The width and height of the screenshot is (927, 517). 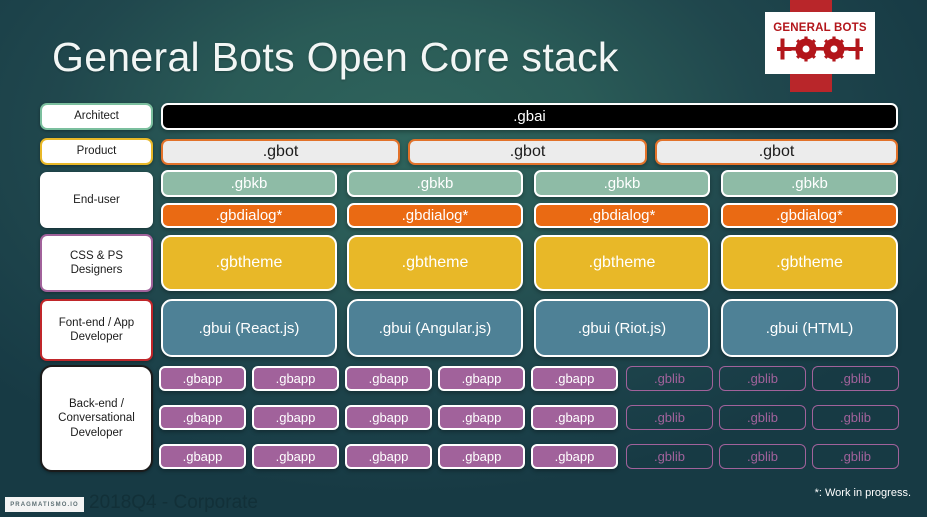 I want to click on work-in-progress-note: *: Work in progress., so click(x=862, y=493).